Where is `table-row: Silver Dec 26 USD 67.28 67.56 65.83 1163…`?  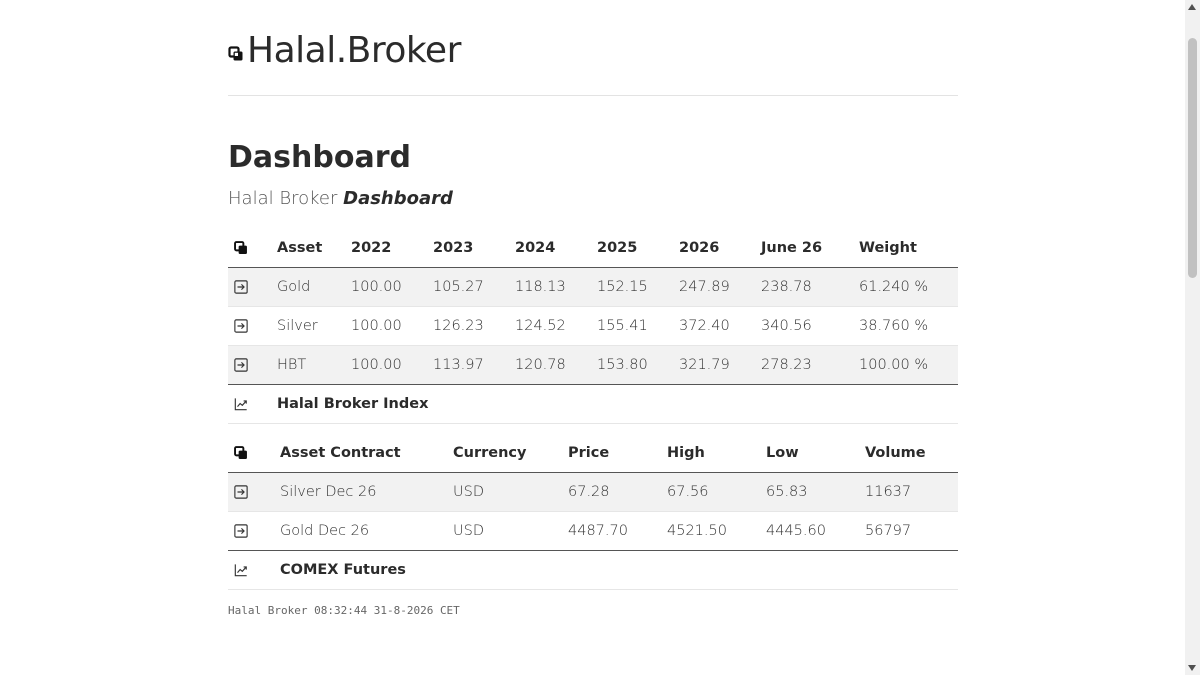
table-row: Silver Dec 26 USD 67.28 67.56 65.83 1163… is located at coordinates (593, 492).